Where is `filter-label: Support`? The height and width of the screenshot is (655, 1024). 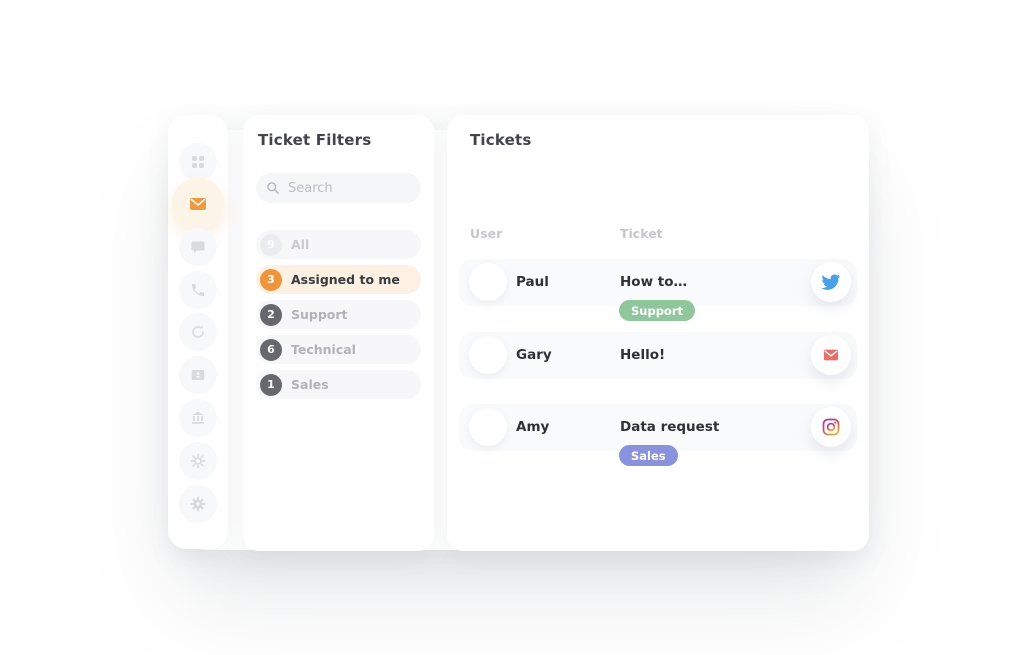
filter-label: Support is located at coordinates (319, 314).